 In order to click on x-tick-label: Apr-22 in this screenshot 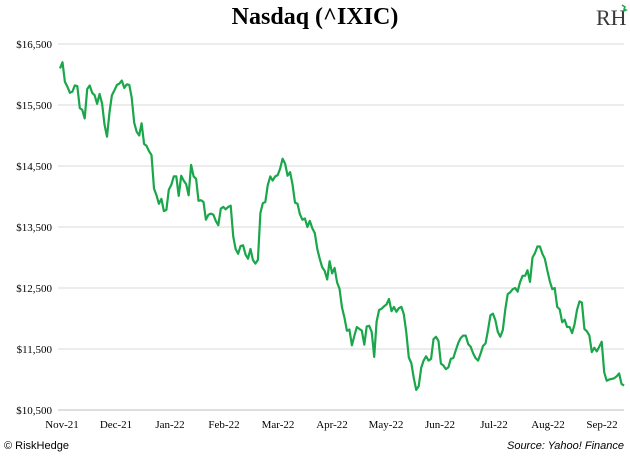, I will do `click(332, 425)`.